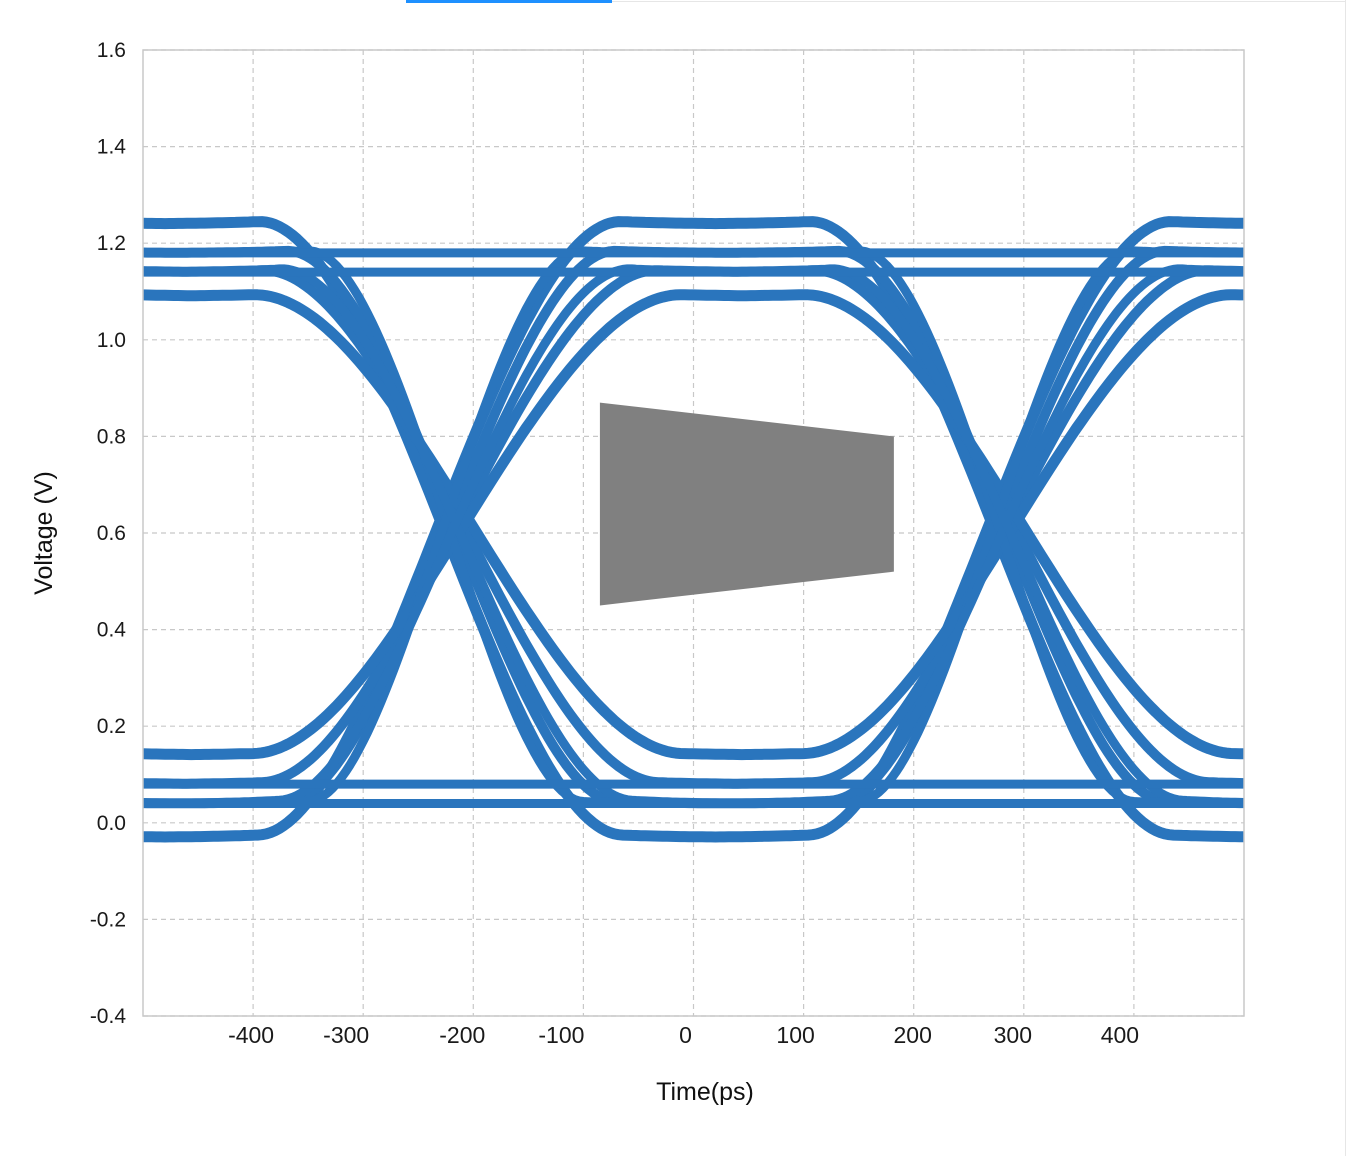  Describe the element at coordinates (346, 1035) in the screenshot. I see `x-tick-label: -300` at that location.